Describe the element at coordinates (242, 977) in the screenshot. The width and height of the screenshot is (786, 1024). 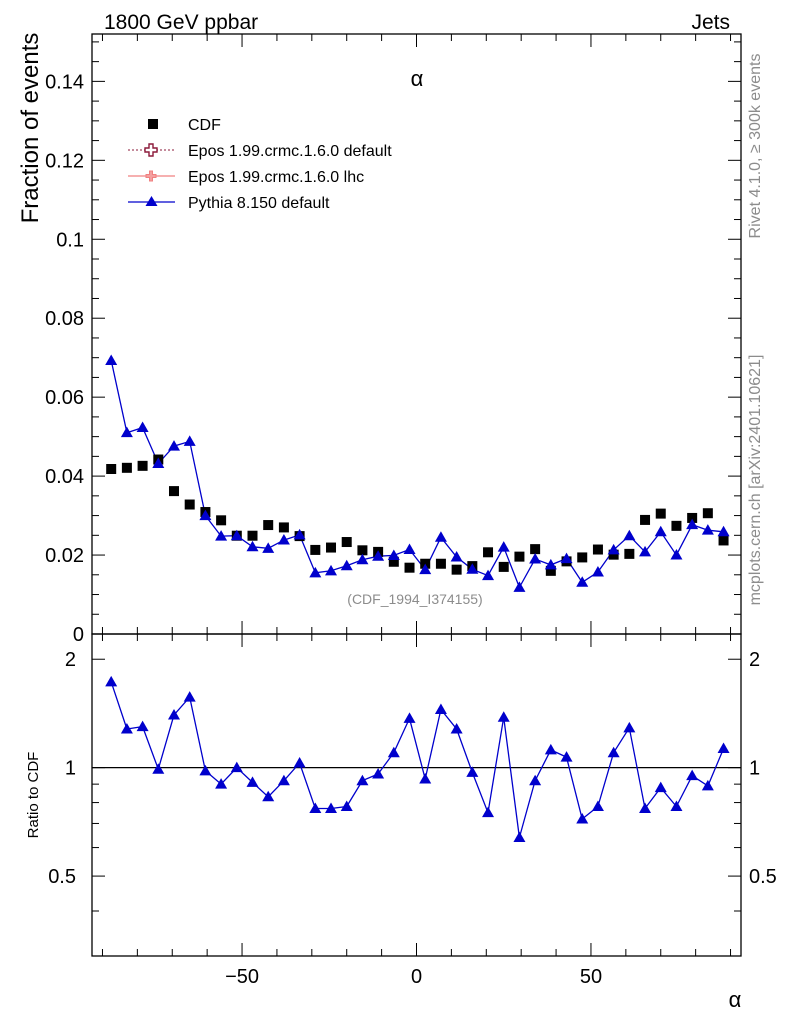
I see `x-tick-label: −50` at that location.